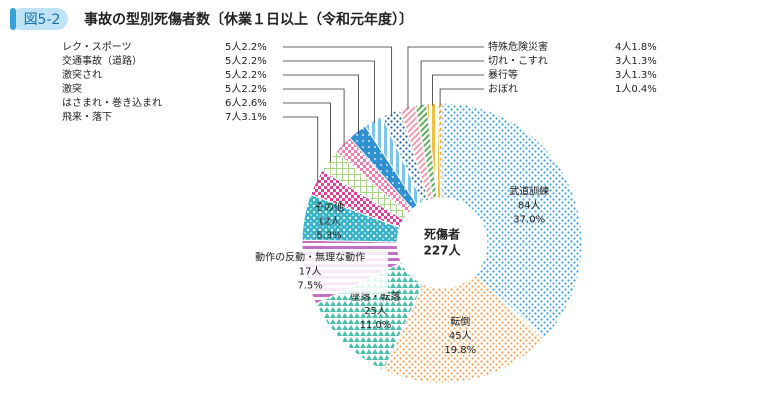 Image resolution: width=760 pixels, height=400 pixels. I want to click on chart-title: 事故の型別死傷者数〔休業１日以上（令和元年度）〕, so click(248, 19).